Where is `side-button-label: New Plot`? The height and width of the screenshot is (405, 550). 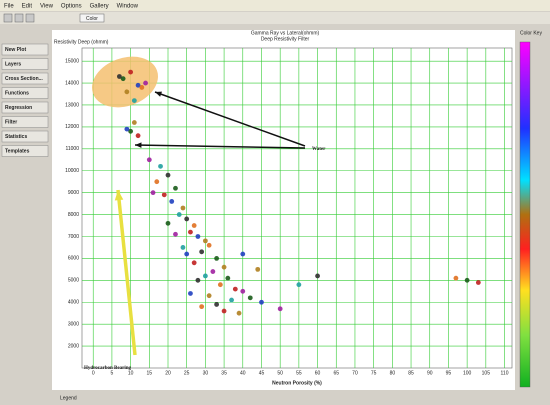 side-button-label: New Plot is located at coordinates (15, 50).